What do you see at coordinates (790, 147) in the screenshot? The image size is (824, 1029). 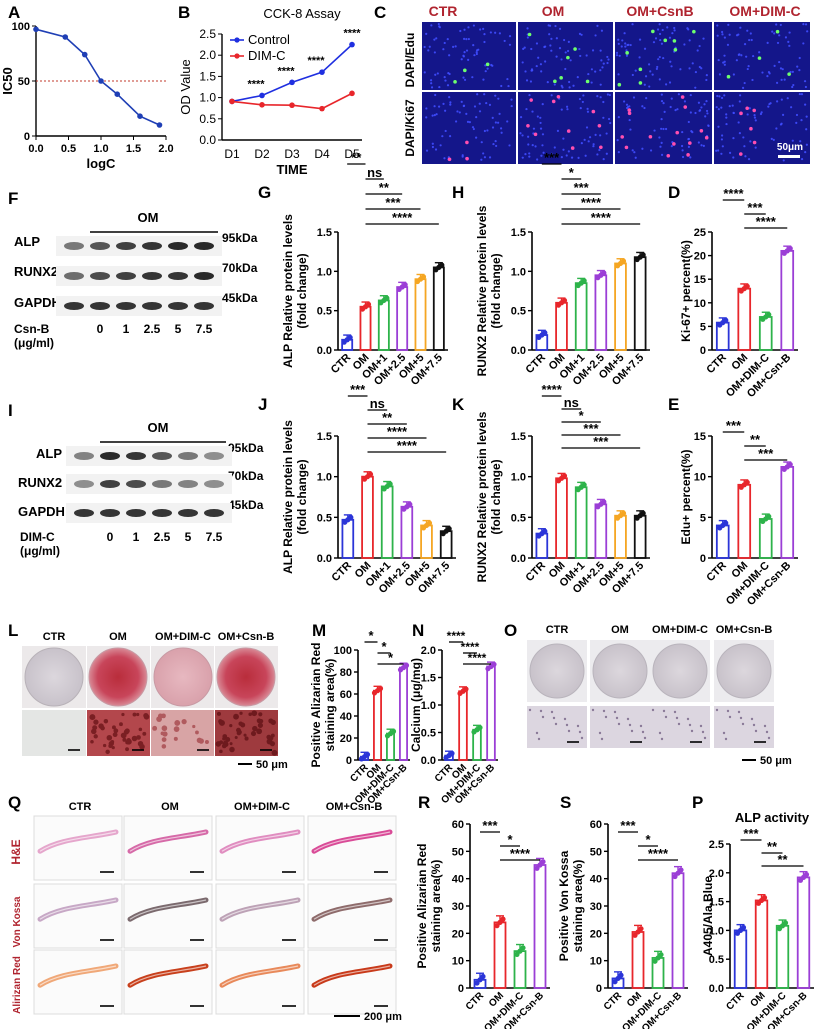 I see `scale-bar-label: 50μm` at bounding box center [790, 147].